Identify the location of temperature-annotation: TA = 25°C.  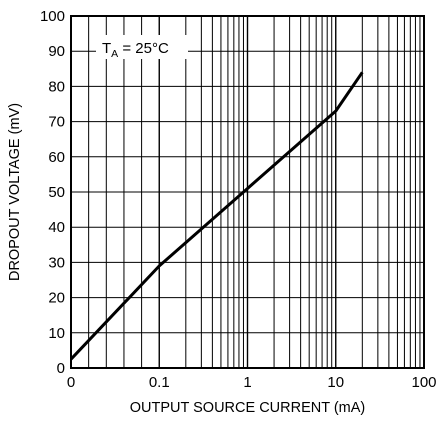
(135, 50).